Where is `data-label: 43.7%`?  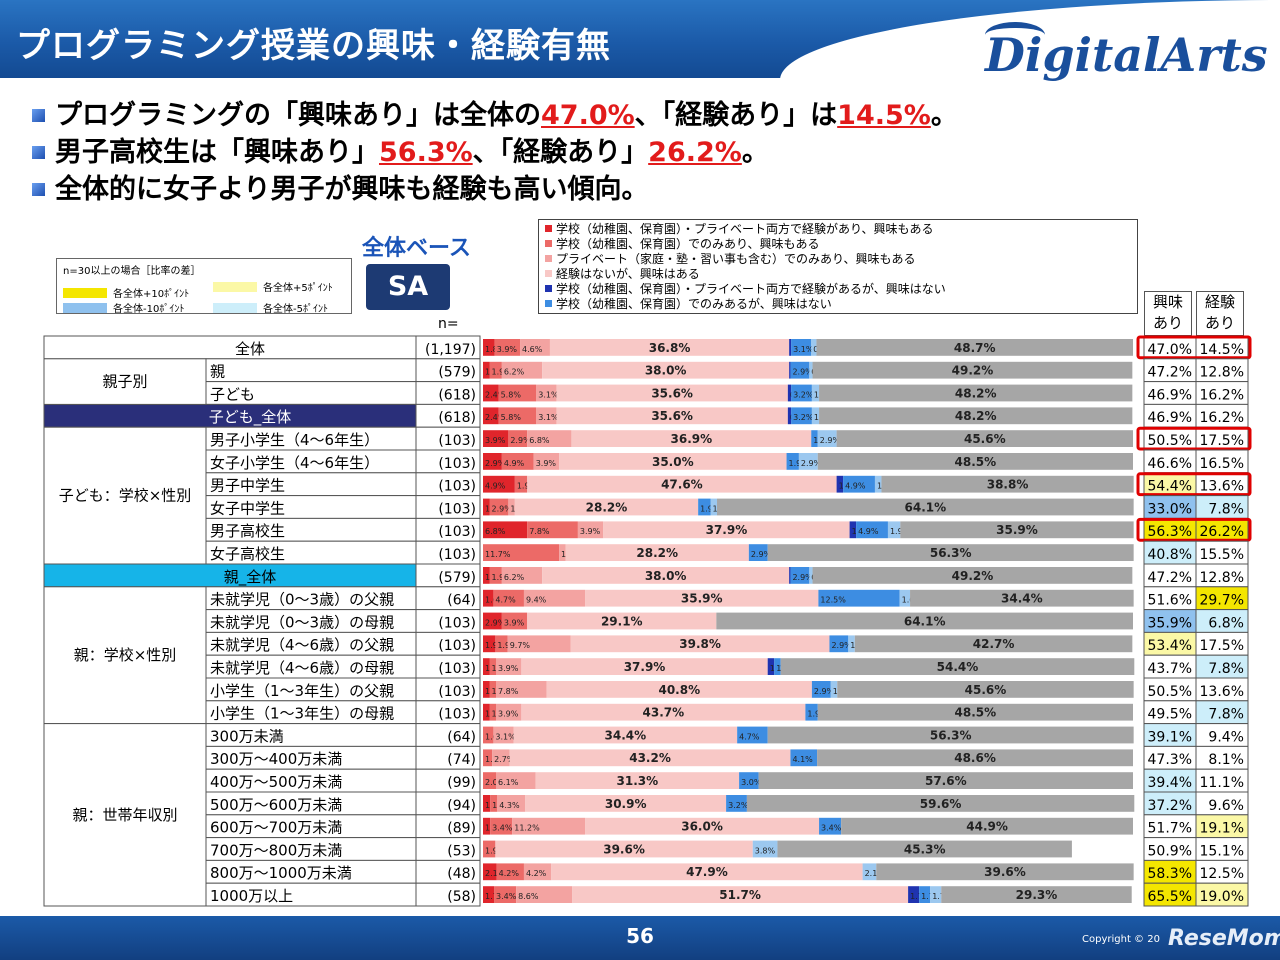
data-label: 43.7% is located at coordinates (664, 713).